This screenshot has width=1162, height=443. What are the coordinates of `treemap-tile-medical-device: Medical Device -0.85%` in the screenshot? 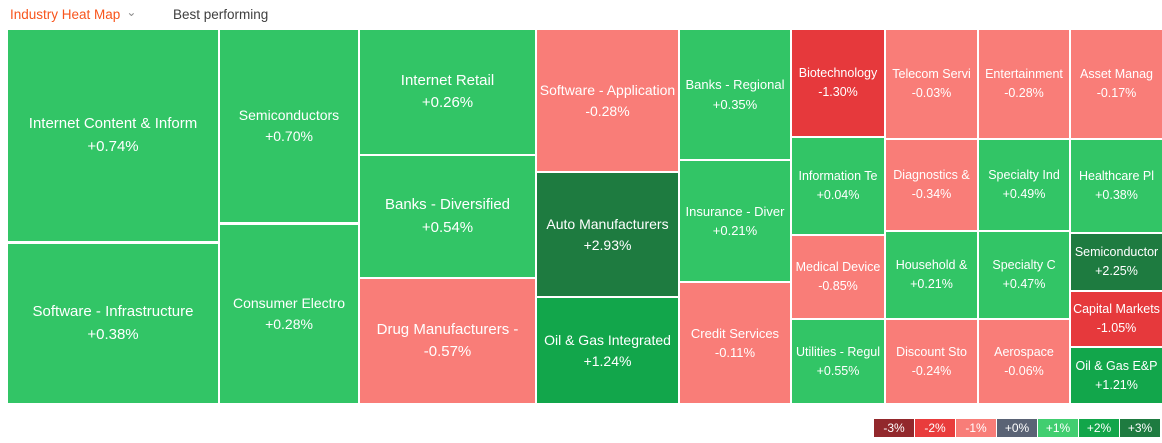 It's located at (838, 277).